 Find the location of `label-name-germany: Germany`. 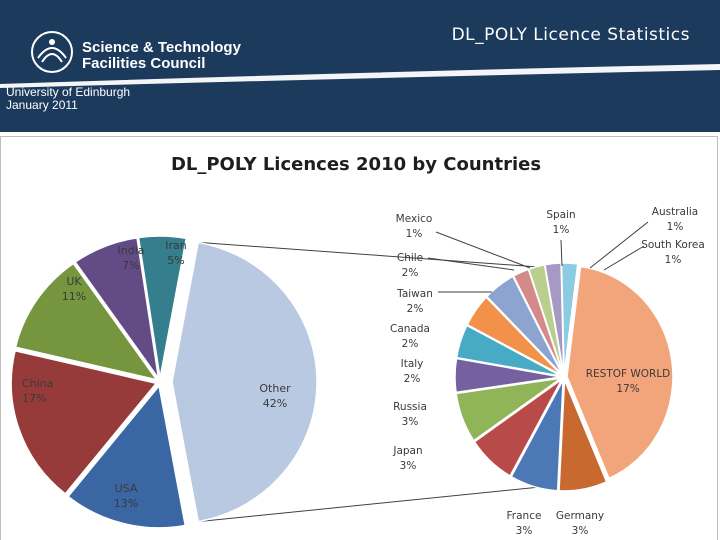

label-name-germany: Germany is located at coordinates (580, 516).